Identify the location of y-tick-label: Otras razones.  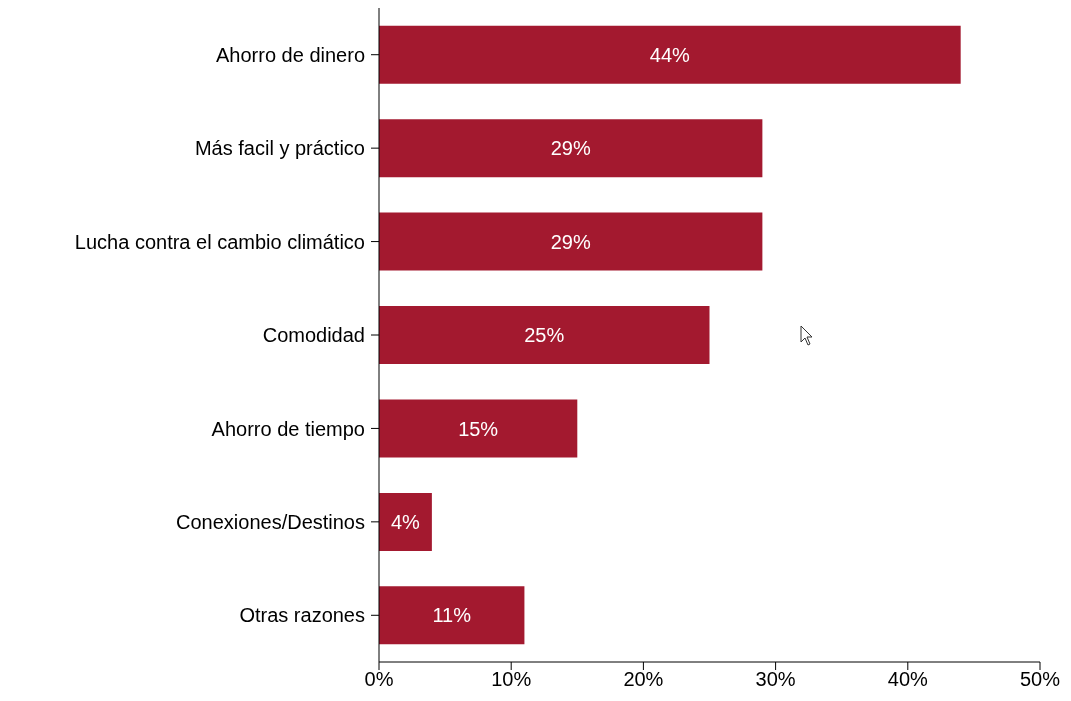
(302, 615).